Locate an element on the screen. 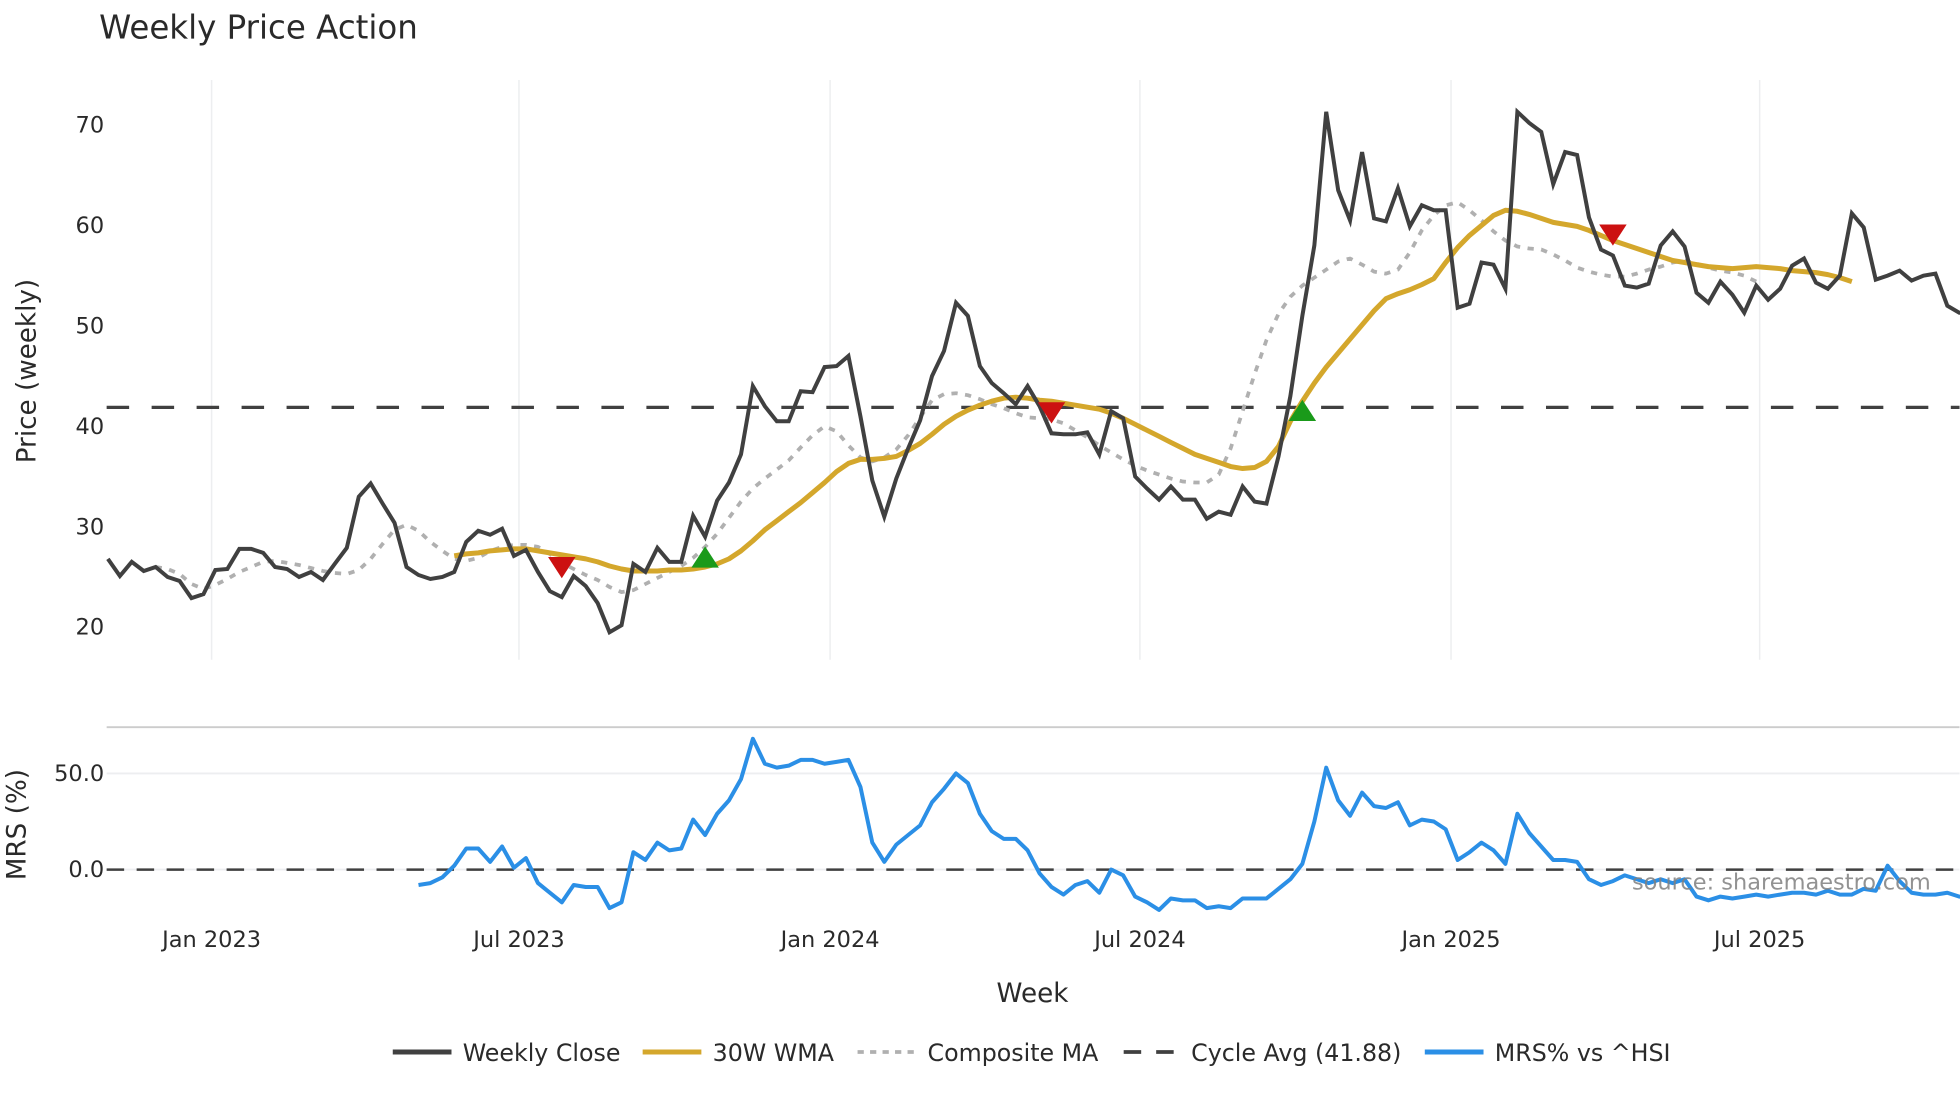  legend-label: MRS% vs ^HSI is located at coordinates (1583, 1053).